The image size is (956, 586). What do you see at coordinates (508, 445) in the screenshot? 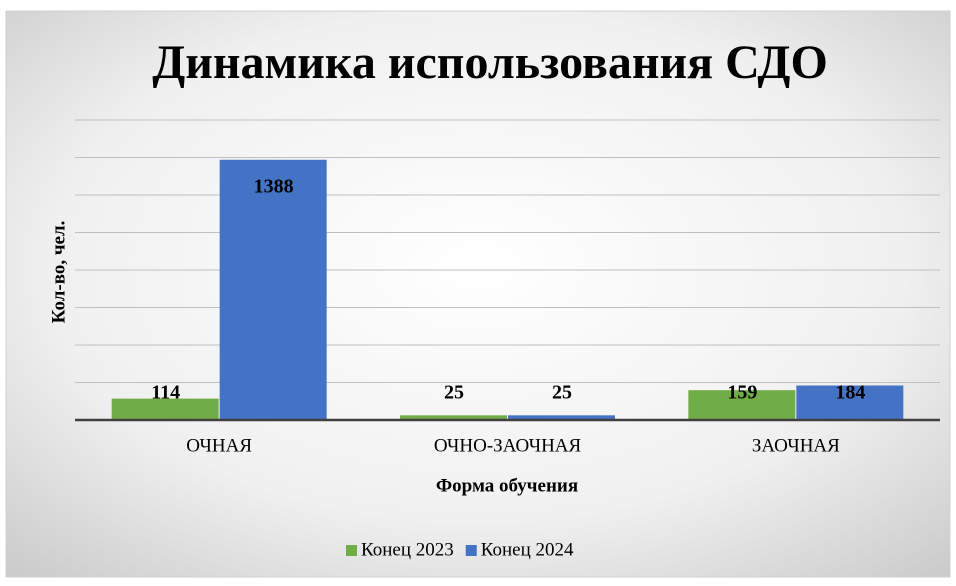
I see `x-tick-label: ОЧНО-ЗАОЧНАЯ` at bounding box center [508, 445].